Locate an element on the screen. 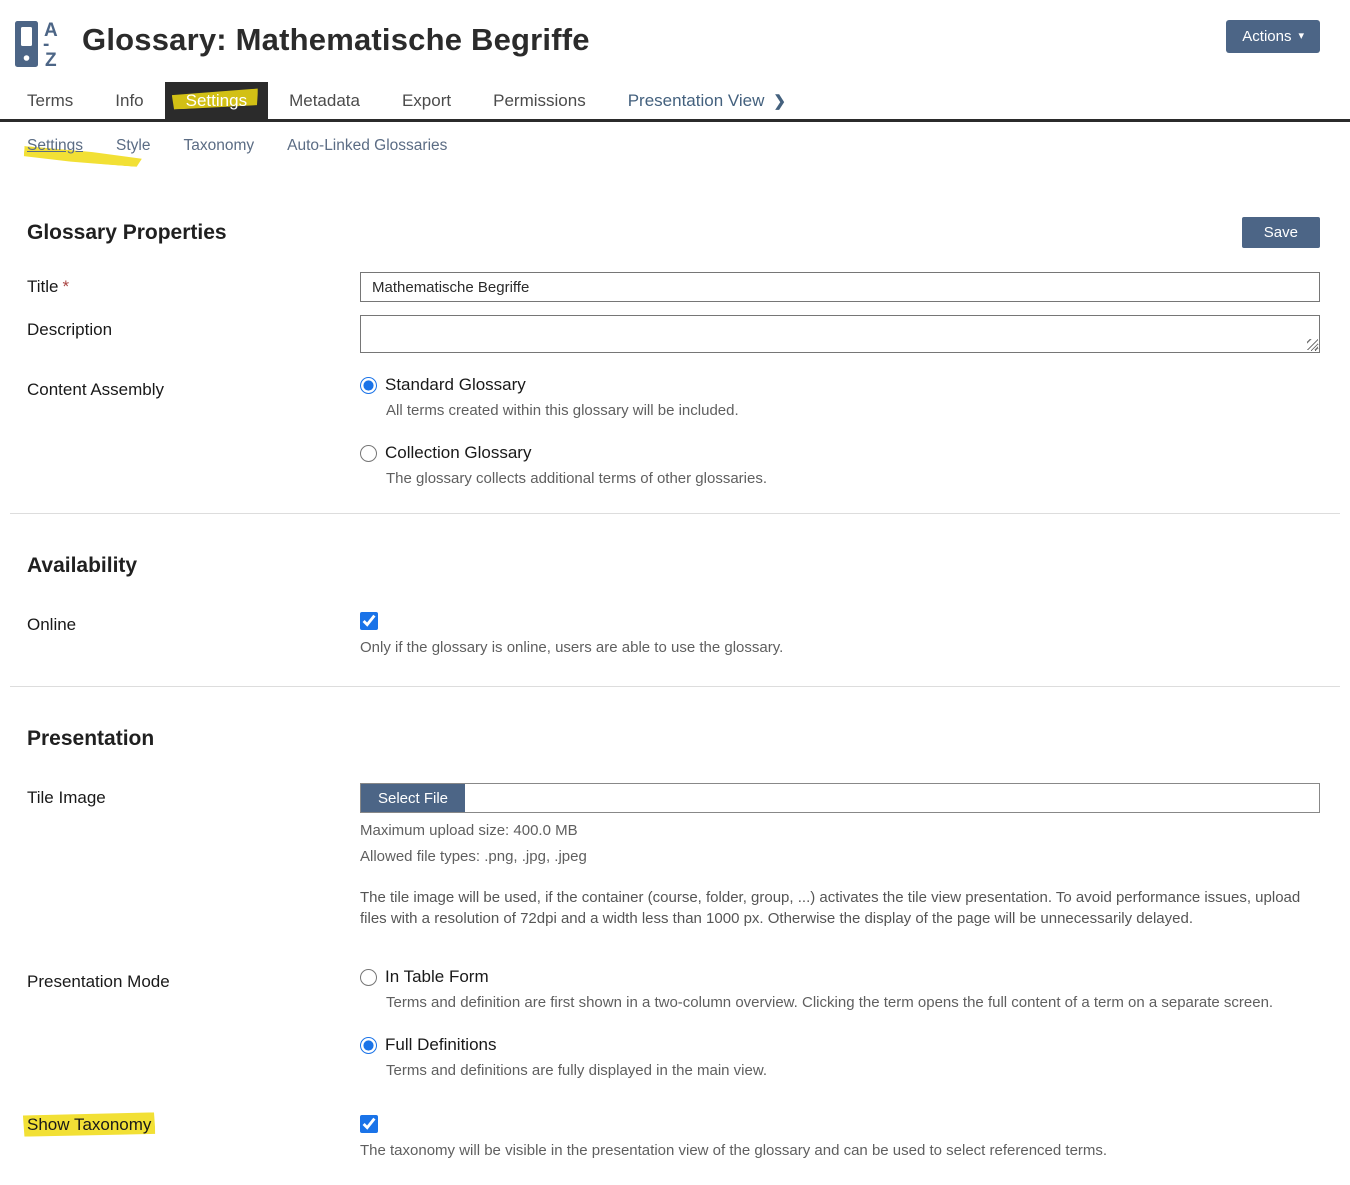  actions-button: Actions ▾ is located at coordinates (1273, 36).